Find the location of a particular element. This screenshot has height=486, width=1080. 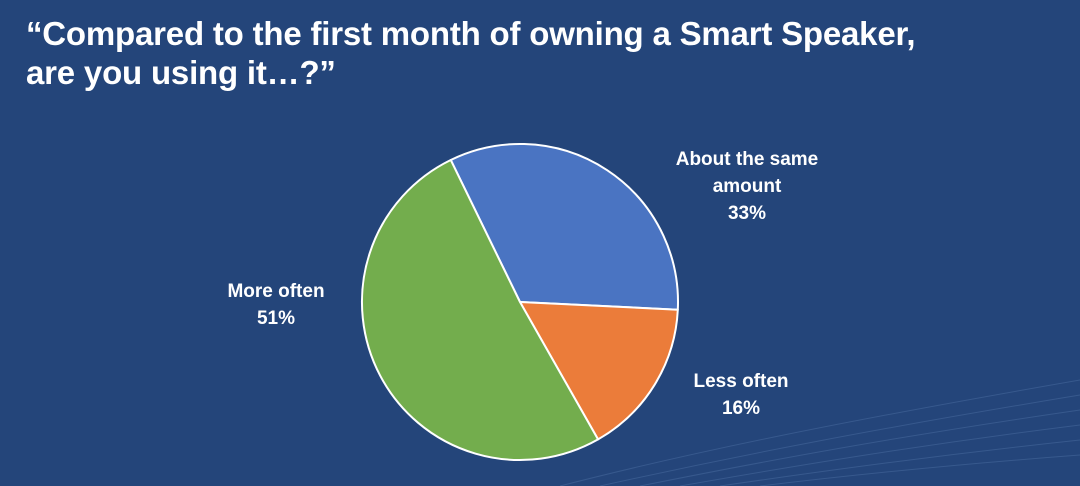

pie-slice-less-often is located at coordinates (599, 371).